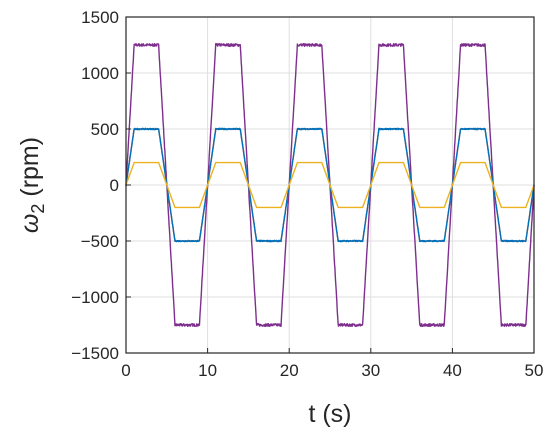 This screenshot has width=550, height=433. Describe the element at coordinates (100, 17) in the screenshot. I see `y-tick-label: 1500` at that location.